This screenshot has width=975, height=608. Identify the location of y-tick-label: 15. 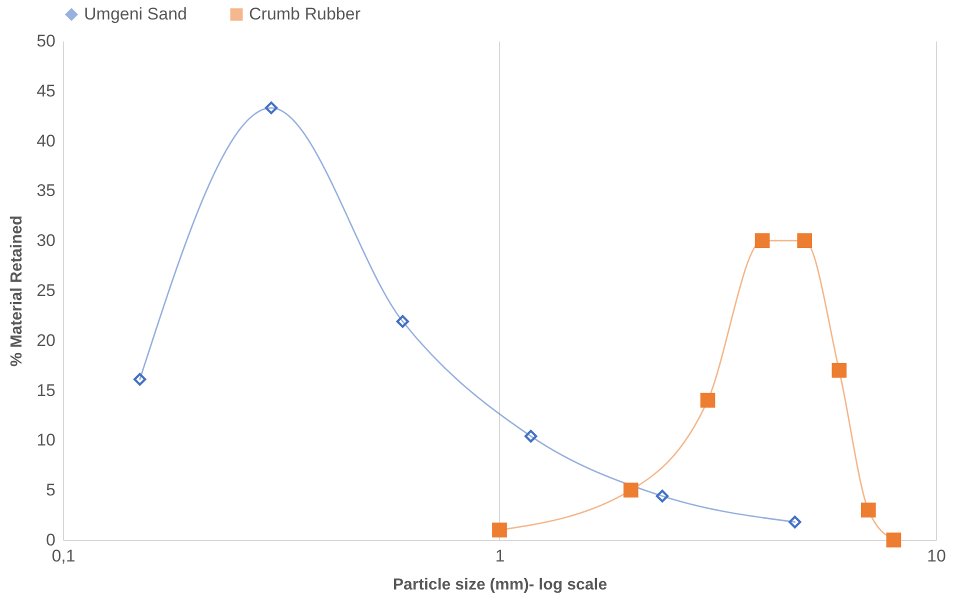
(46, 390).